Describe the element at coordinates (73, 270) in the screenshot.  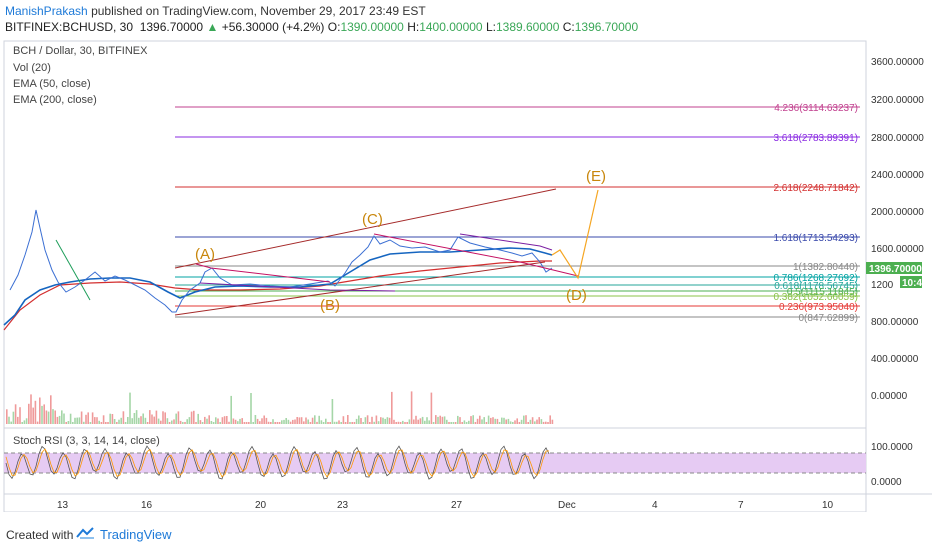
I see `trend-line-green` at that location.